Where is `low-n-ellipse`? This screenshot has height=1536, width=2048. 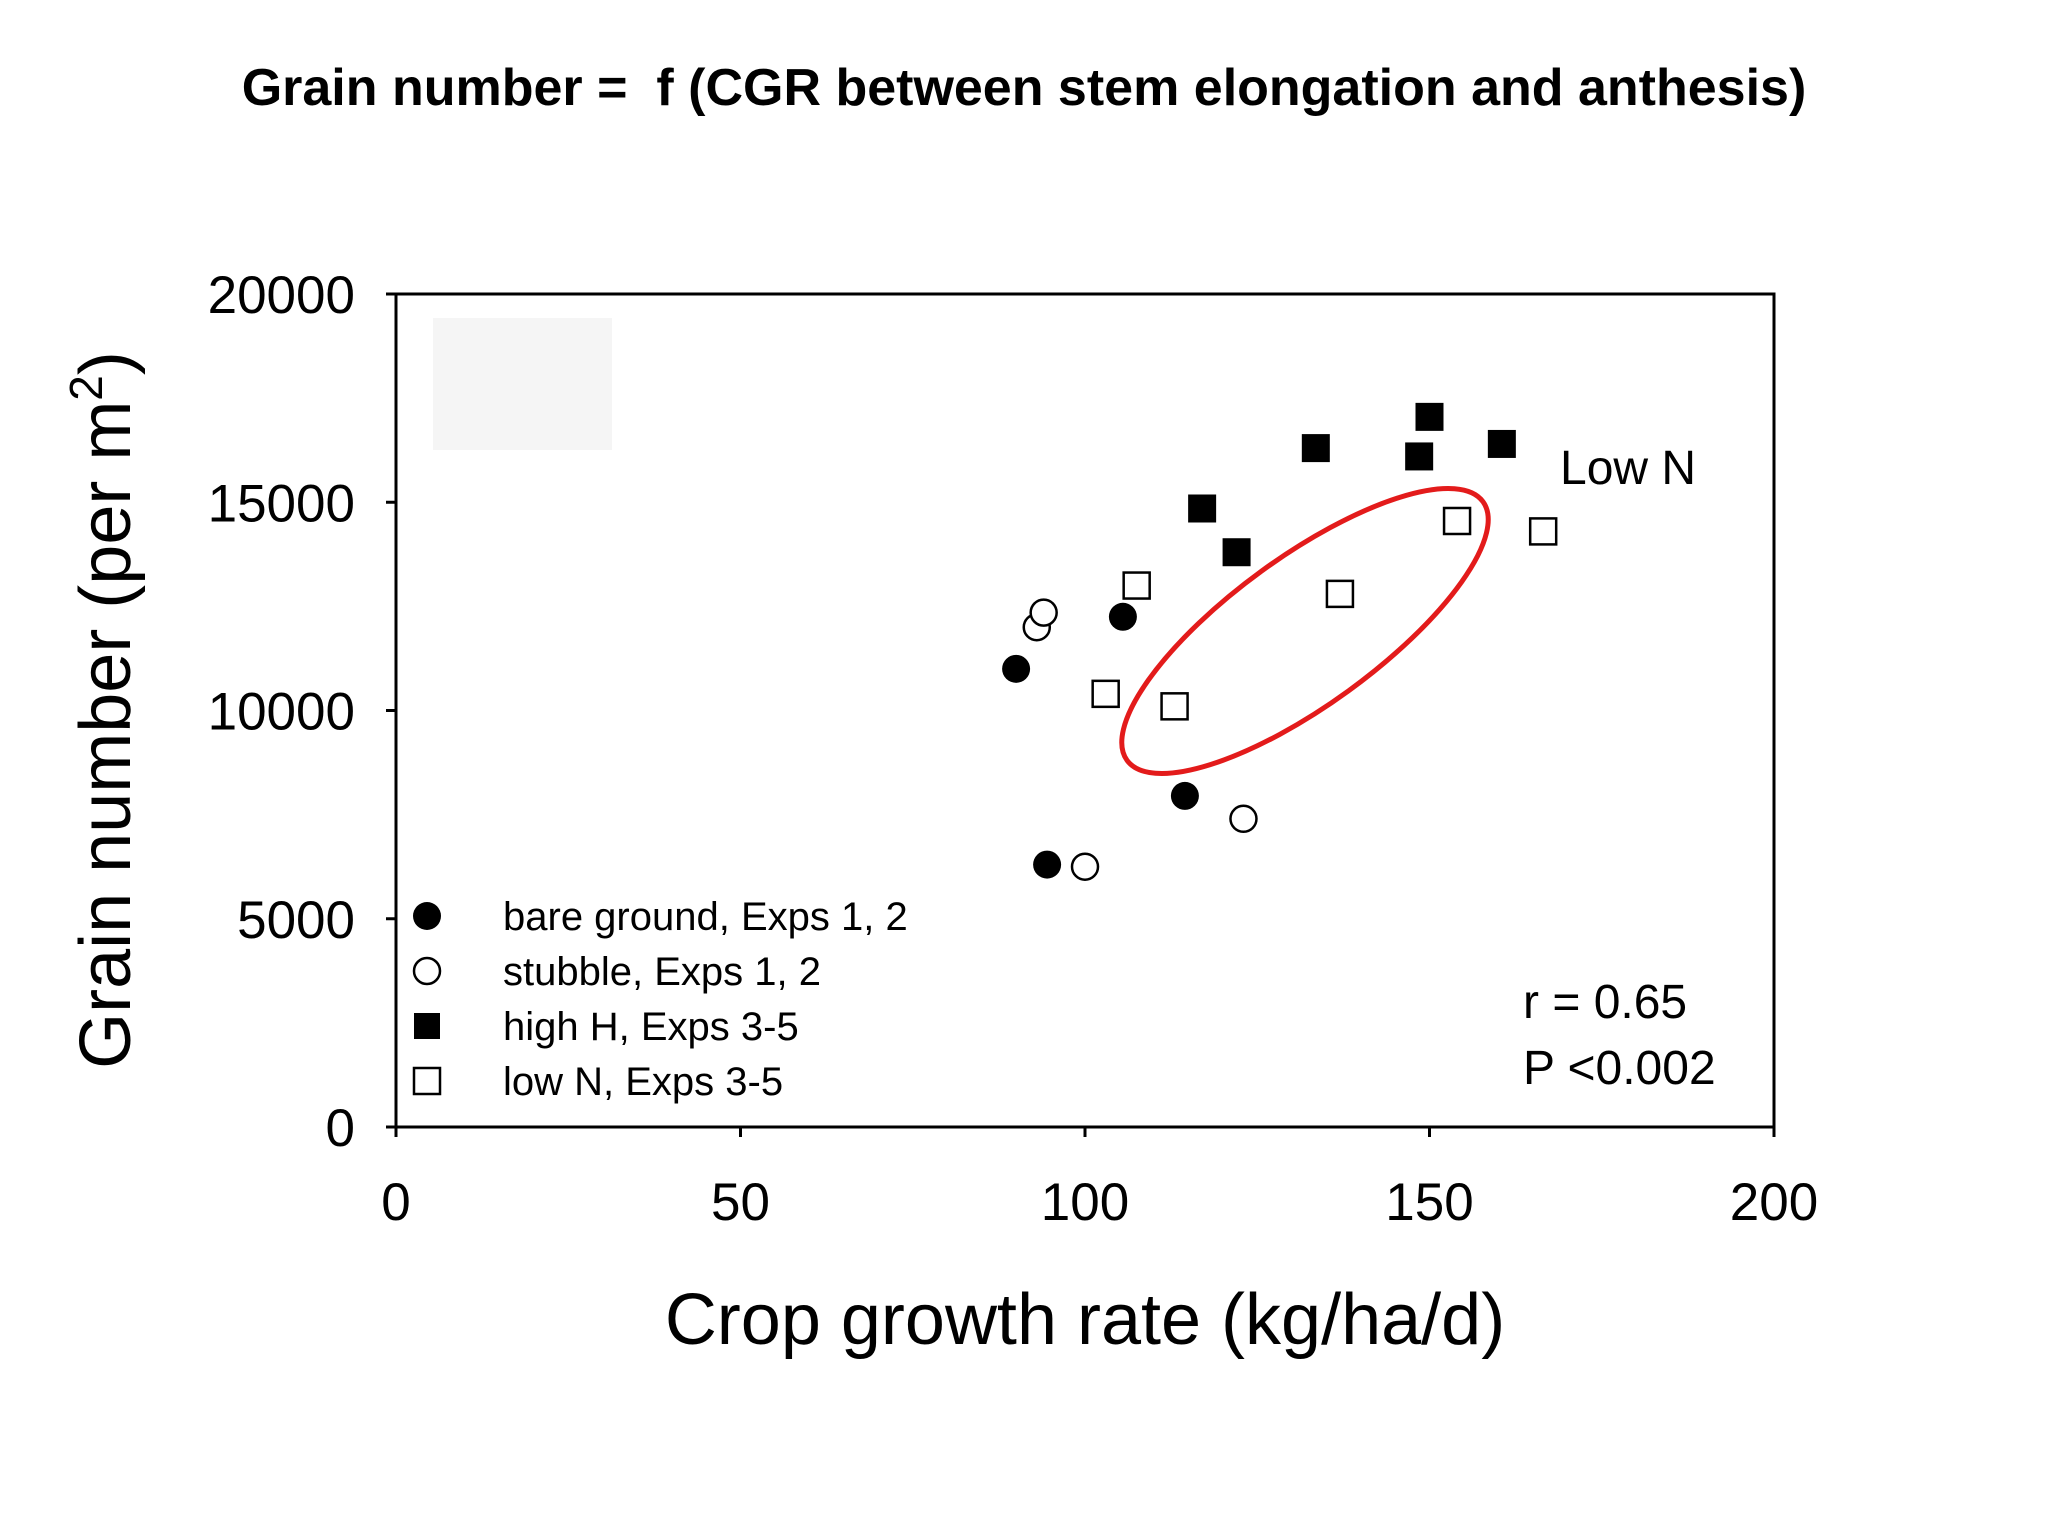 low-n-ellipse is located at coordinates (1305, 631).